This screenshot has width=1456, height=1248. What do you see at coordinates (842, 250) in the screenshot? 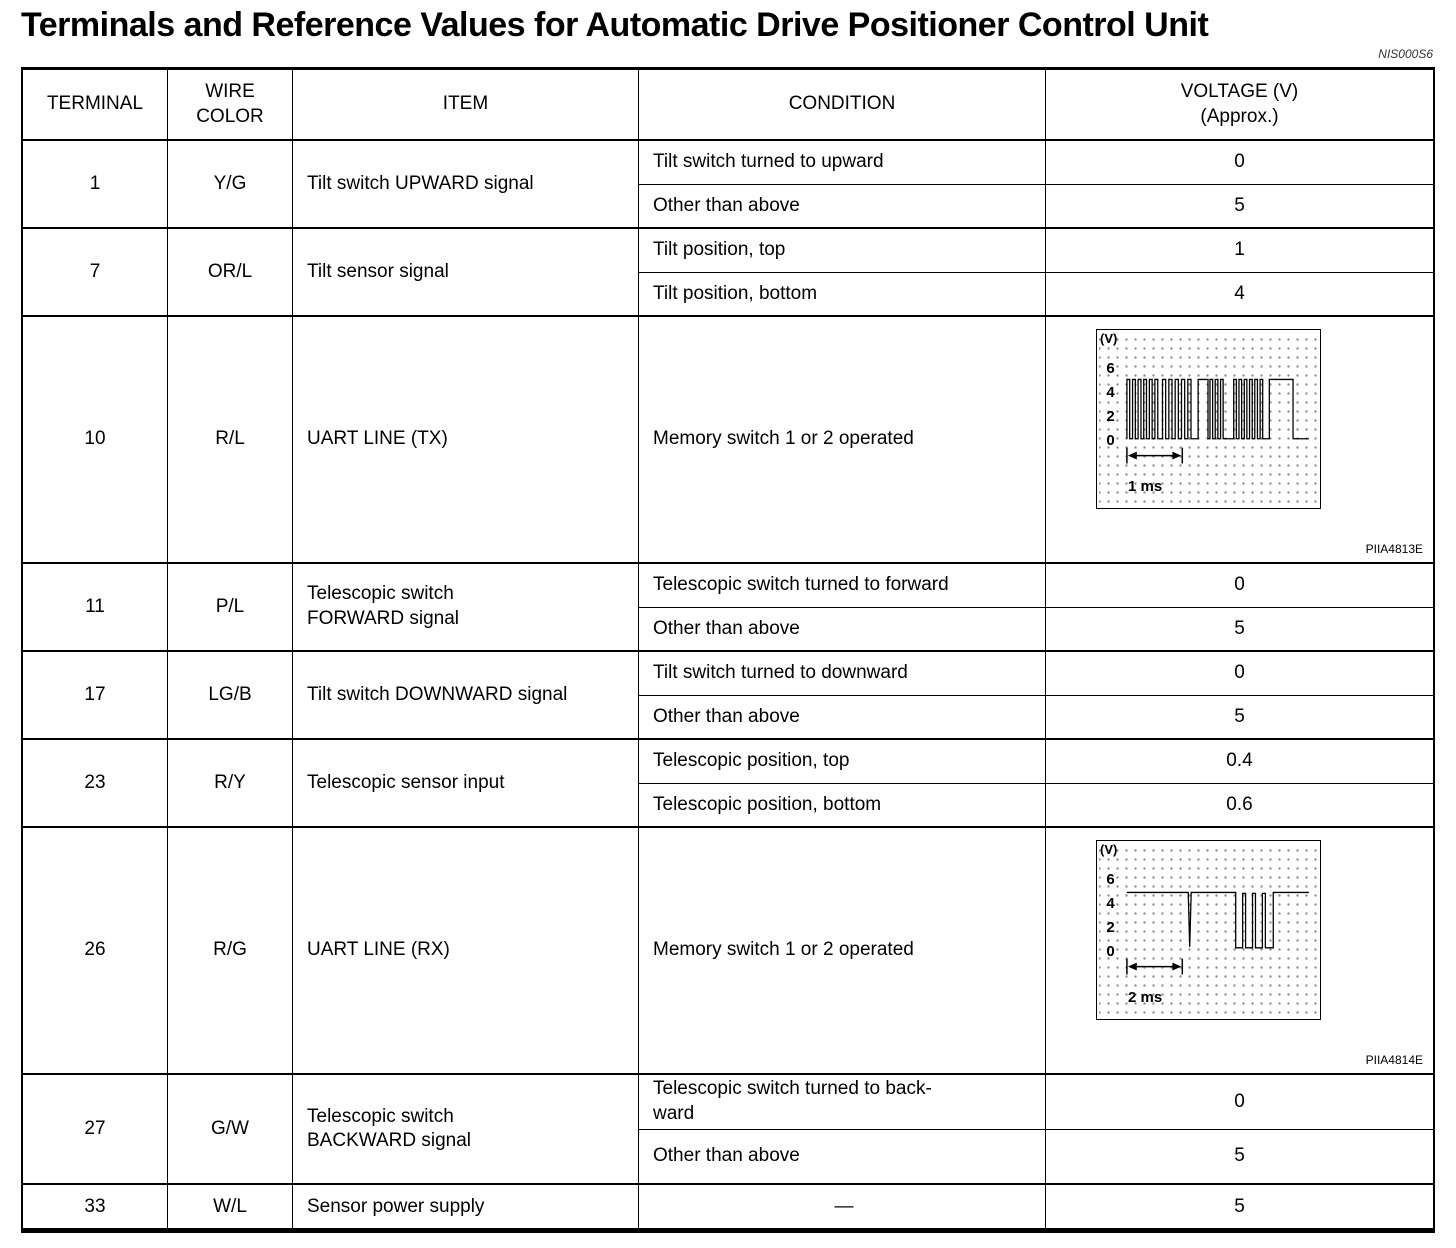
I see `condition-cell: Tilt position, top` at bounding box center [842, 250].